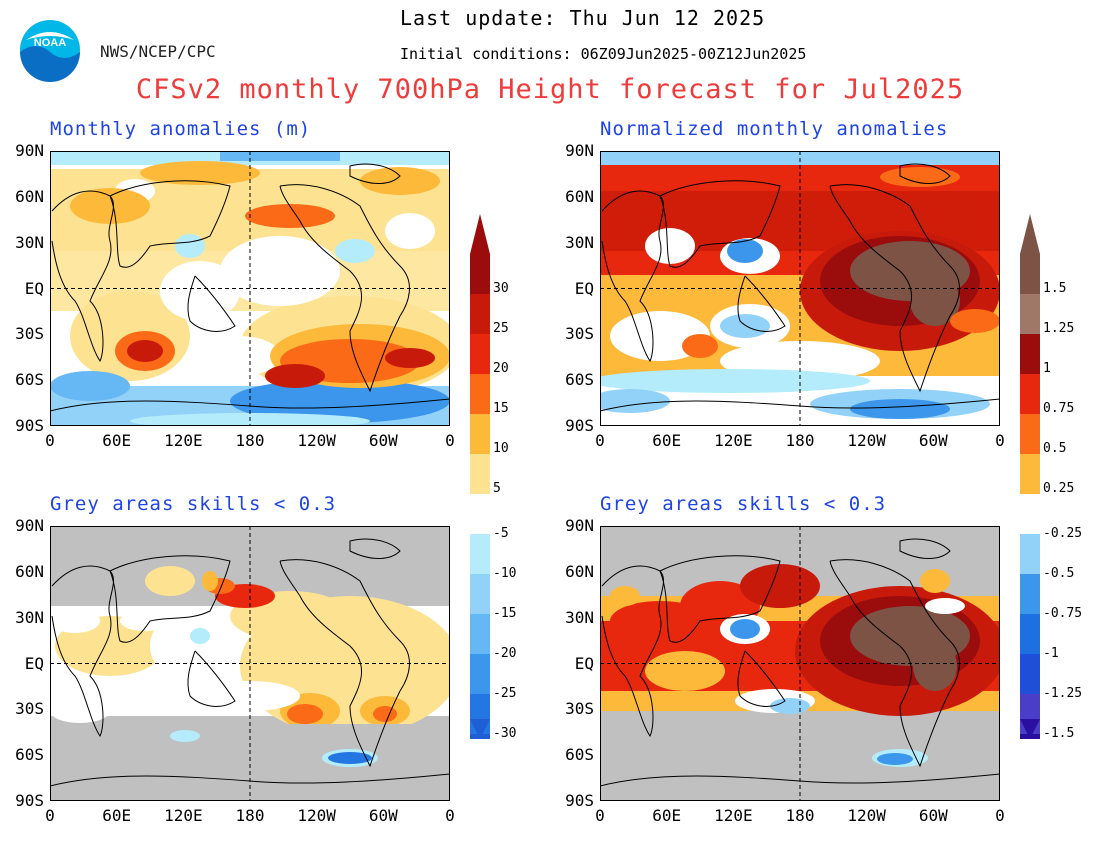 This screenshot has width=1100, height=850. I want to click on colorbar-tick-label: -10, so click(505, 573).